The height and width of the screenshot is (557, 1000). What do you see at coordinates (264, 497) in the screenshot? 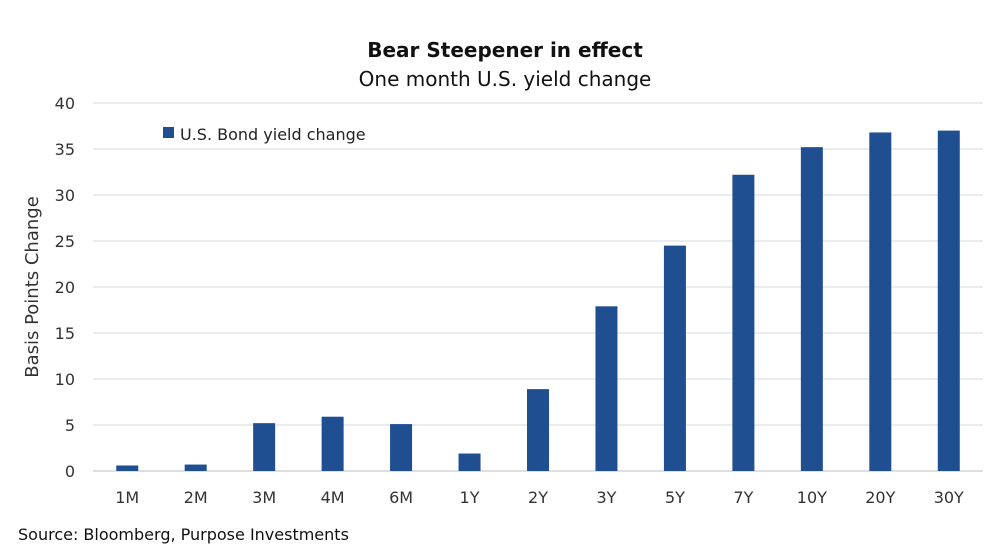
I see `x-tick-label: 3M` at bounding box center [264, 497].